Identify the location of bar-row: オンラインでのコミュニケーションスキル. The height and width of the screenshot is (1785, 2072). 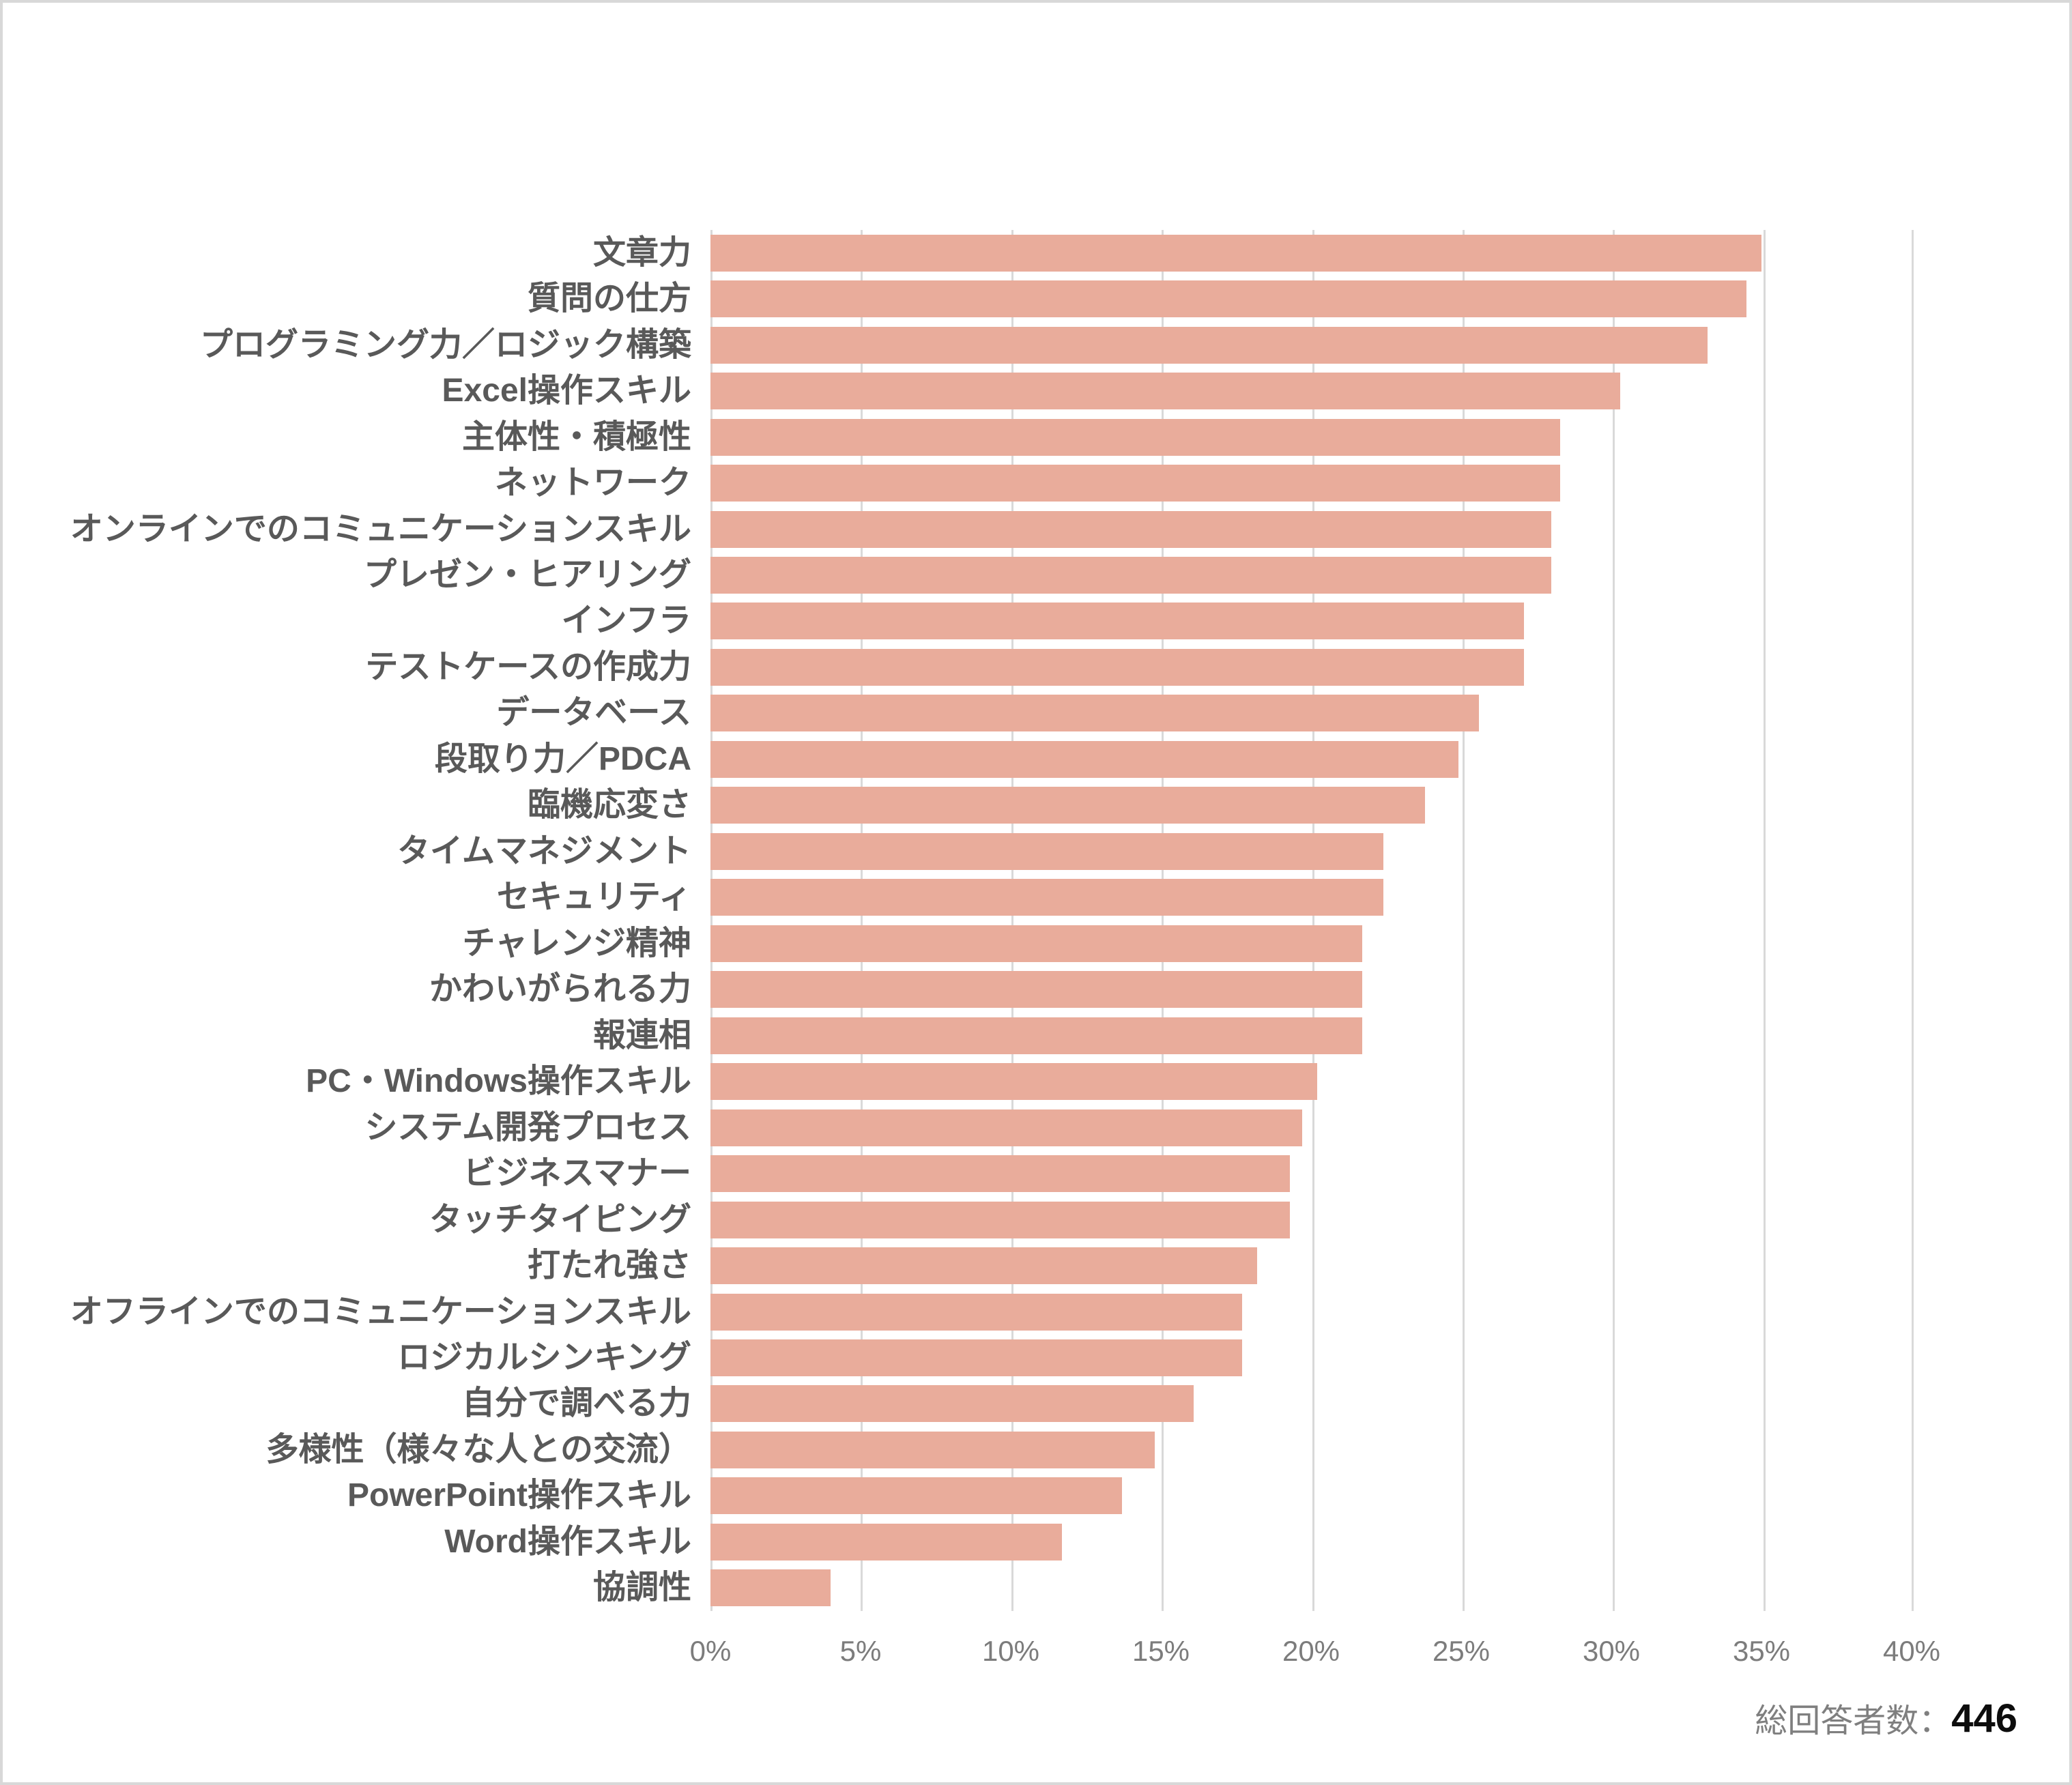
(957, 529).